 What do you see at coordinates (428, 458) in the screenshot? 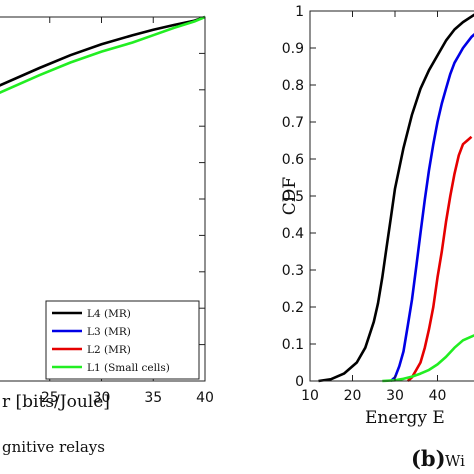
I see `right-caption-label: (b)` at bounding box center [428, 458].